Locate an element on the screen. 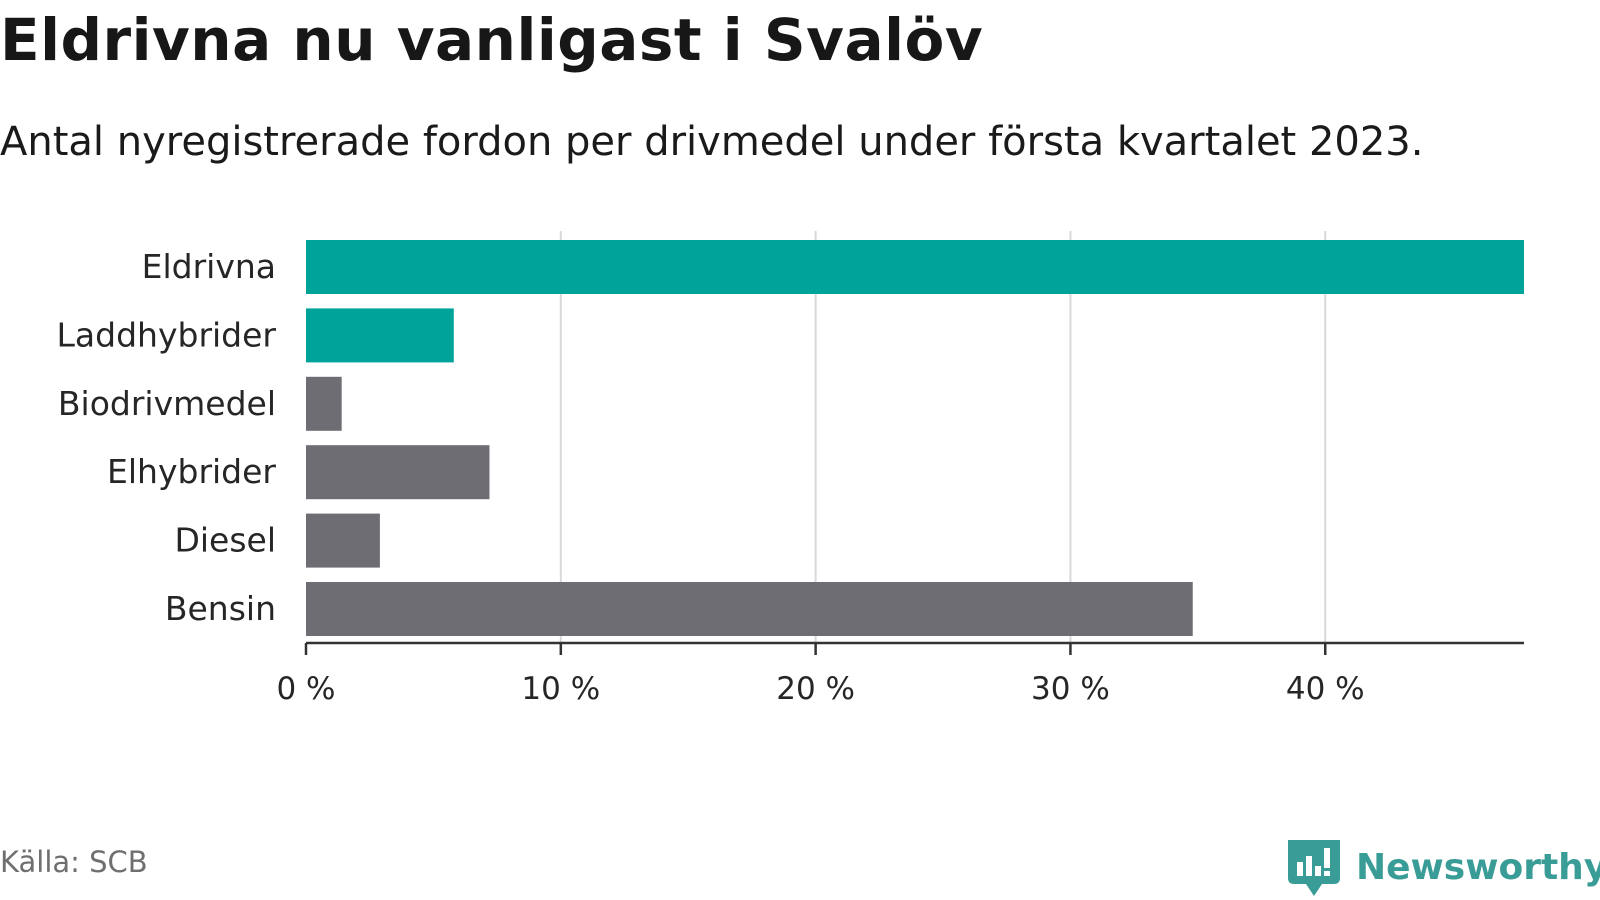  x-tick-label: 30 % is located at coordinates (1070, 689).